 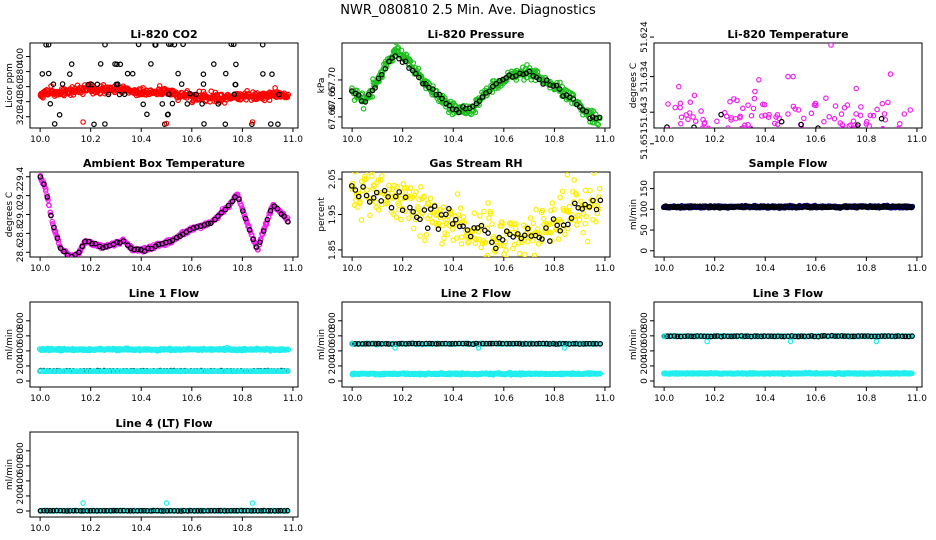 What do you see at coordinates (564, 348) in the screenshot?
I see `data-point-cyan` at bounding box center [564, 348].